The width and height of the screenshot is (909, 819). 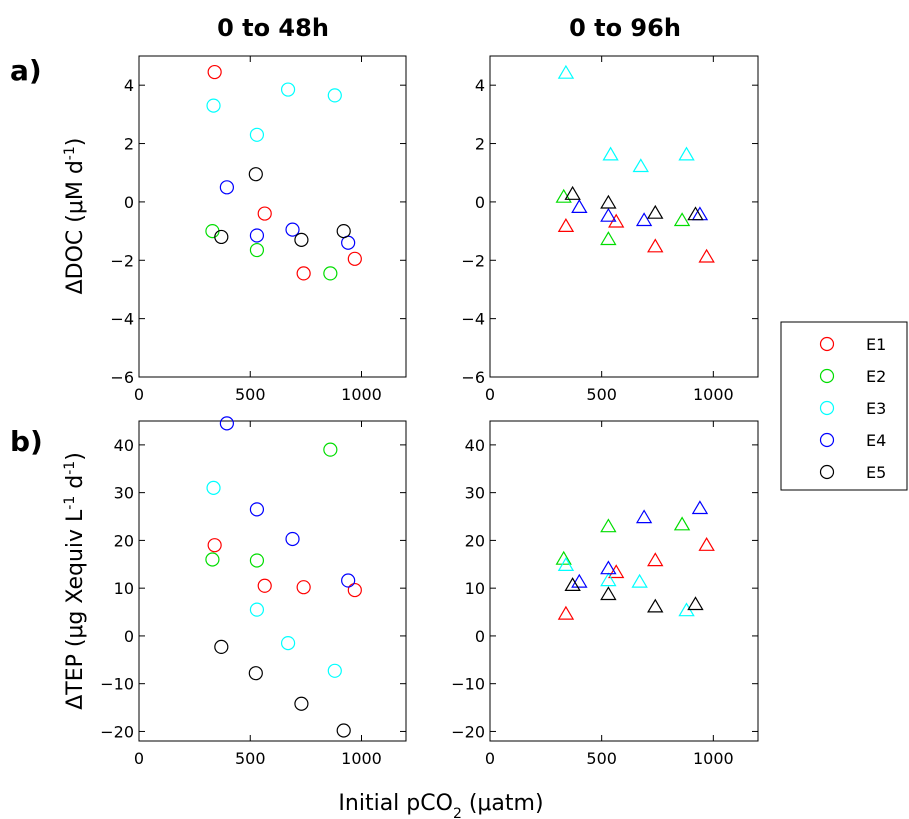 I want to click on y-tick-label: −6, so click(x=473, y=377).